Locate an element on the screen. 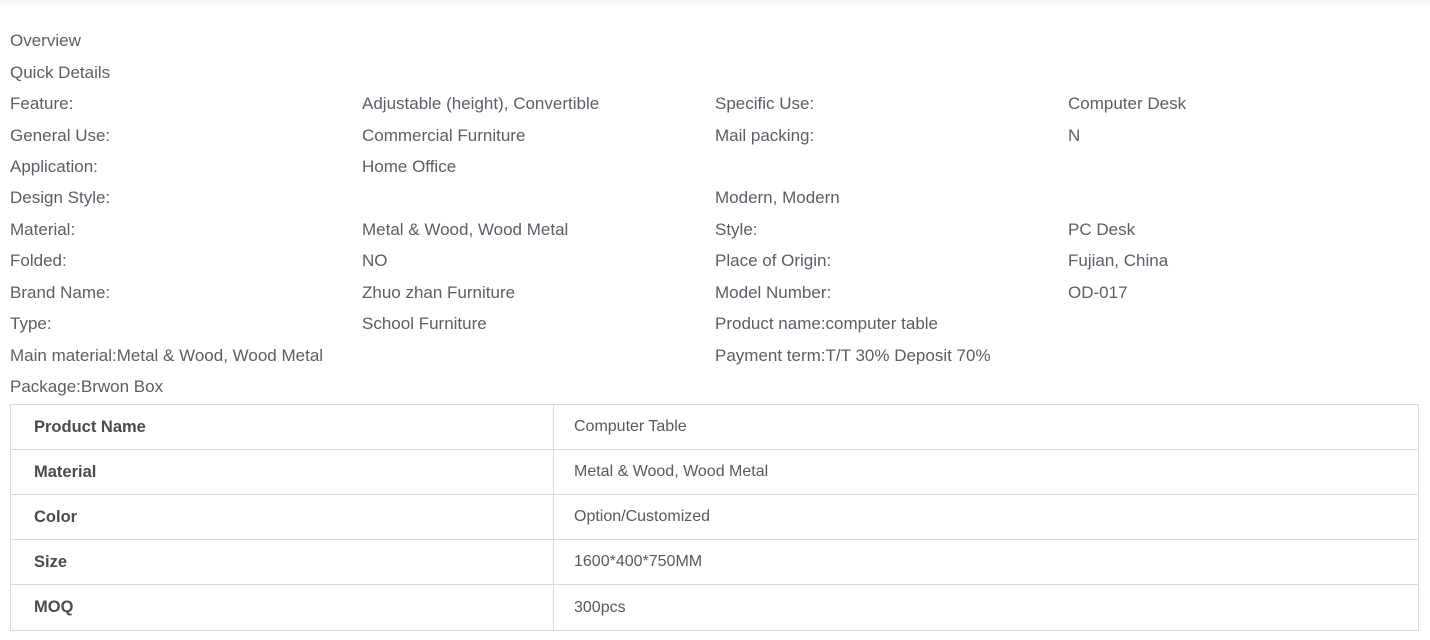 Image resolution: width=1430 pixels, height=640 pixels. qd-value: Payment term:T/T 30% Deposit 70% is located at coordinates (853, 355).